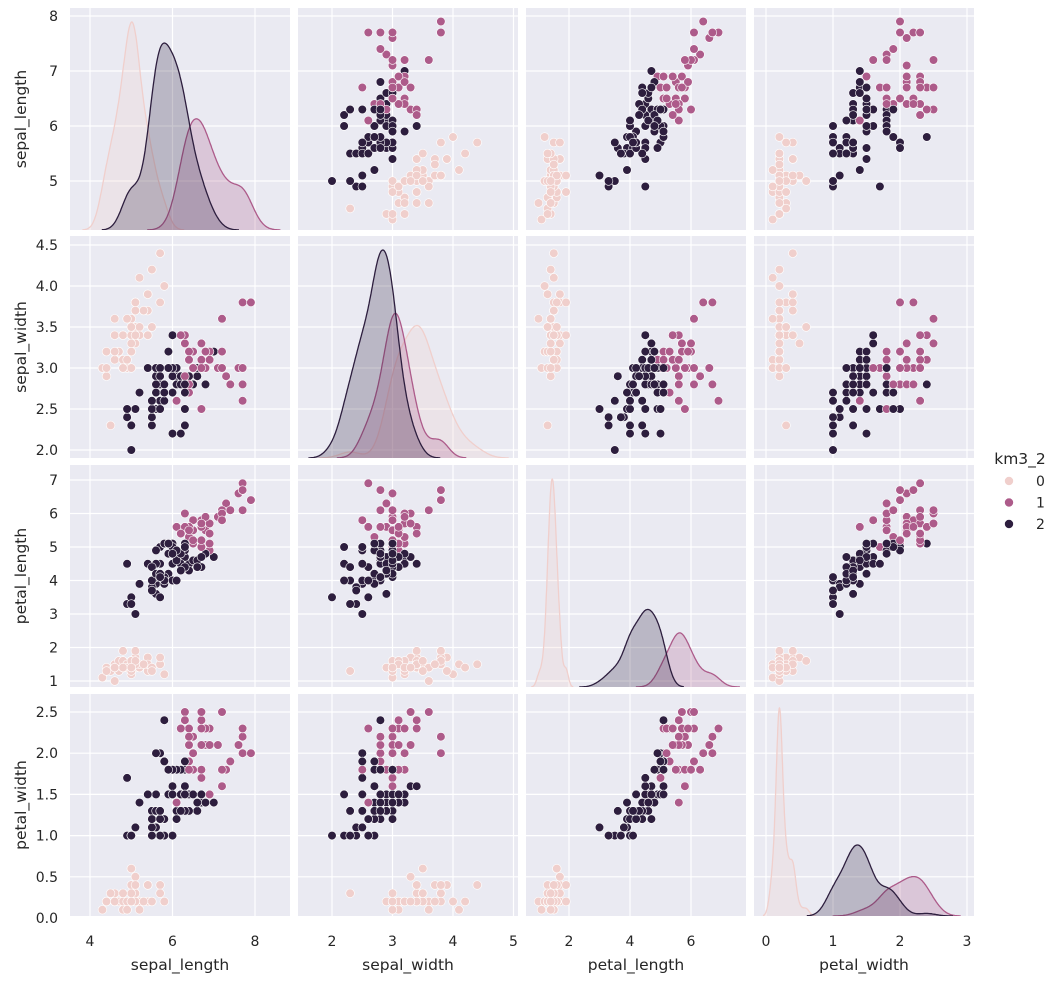 This screenshot has height=983, width=1061. I want to click on x-tick-label: 6, so click(691, 942).